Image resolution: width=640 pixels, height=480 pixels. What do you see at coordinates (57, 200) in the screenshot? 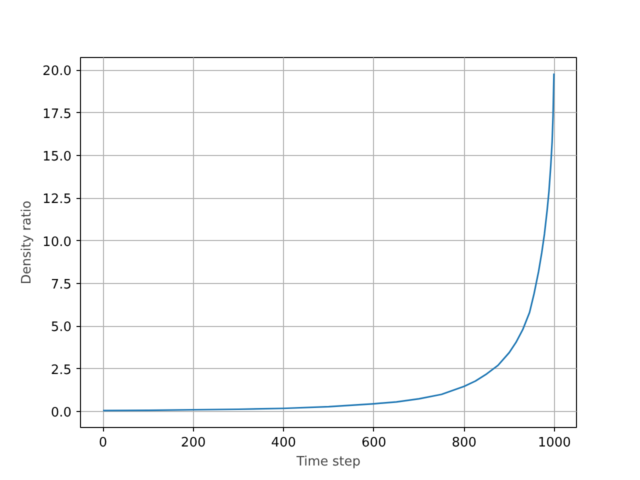
I see `y-tick-label: 12.5` at bounding box center [57, 200].